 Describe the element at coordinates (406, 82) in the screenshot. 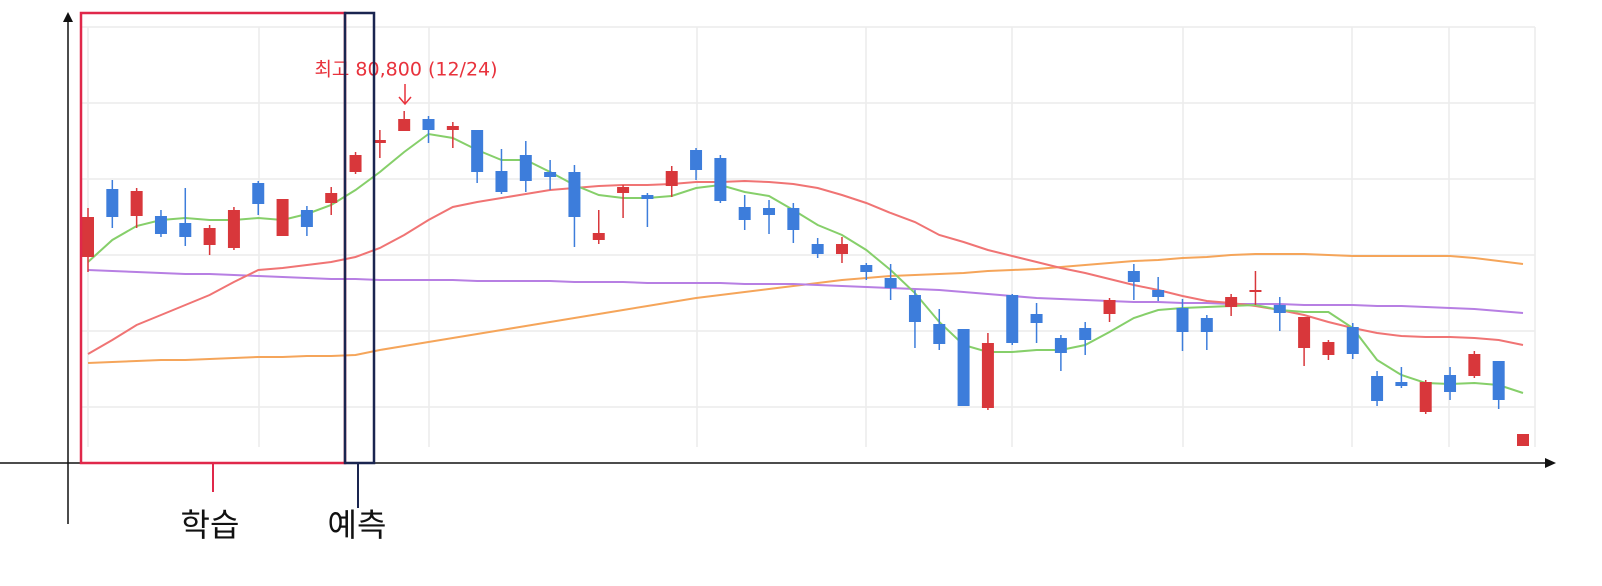

I see `annotation: 최고 80,800 (12/24)` at that location.